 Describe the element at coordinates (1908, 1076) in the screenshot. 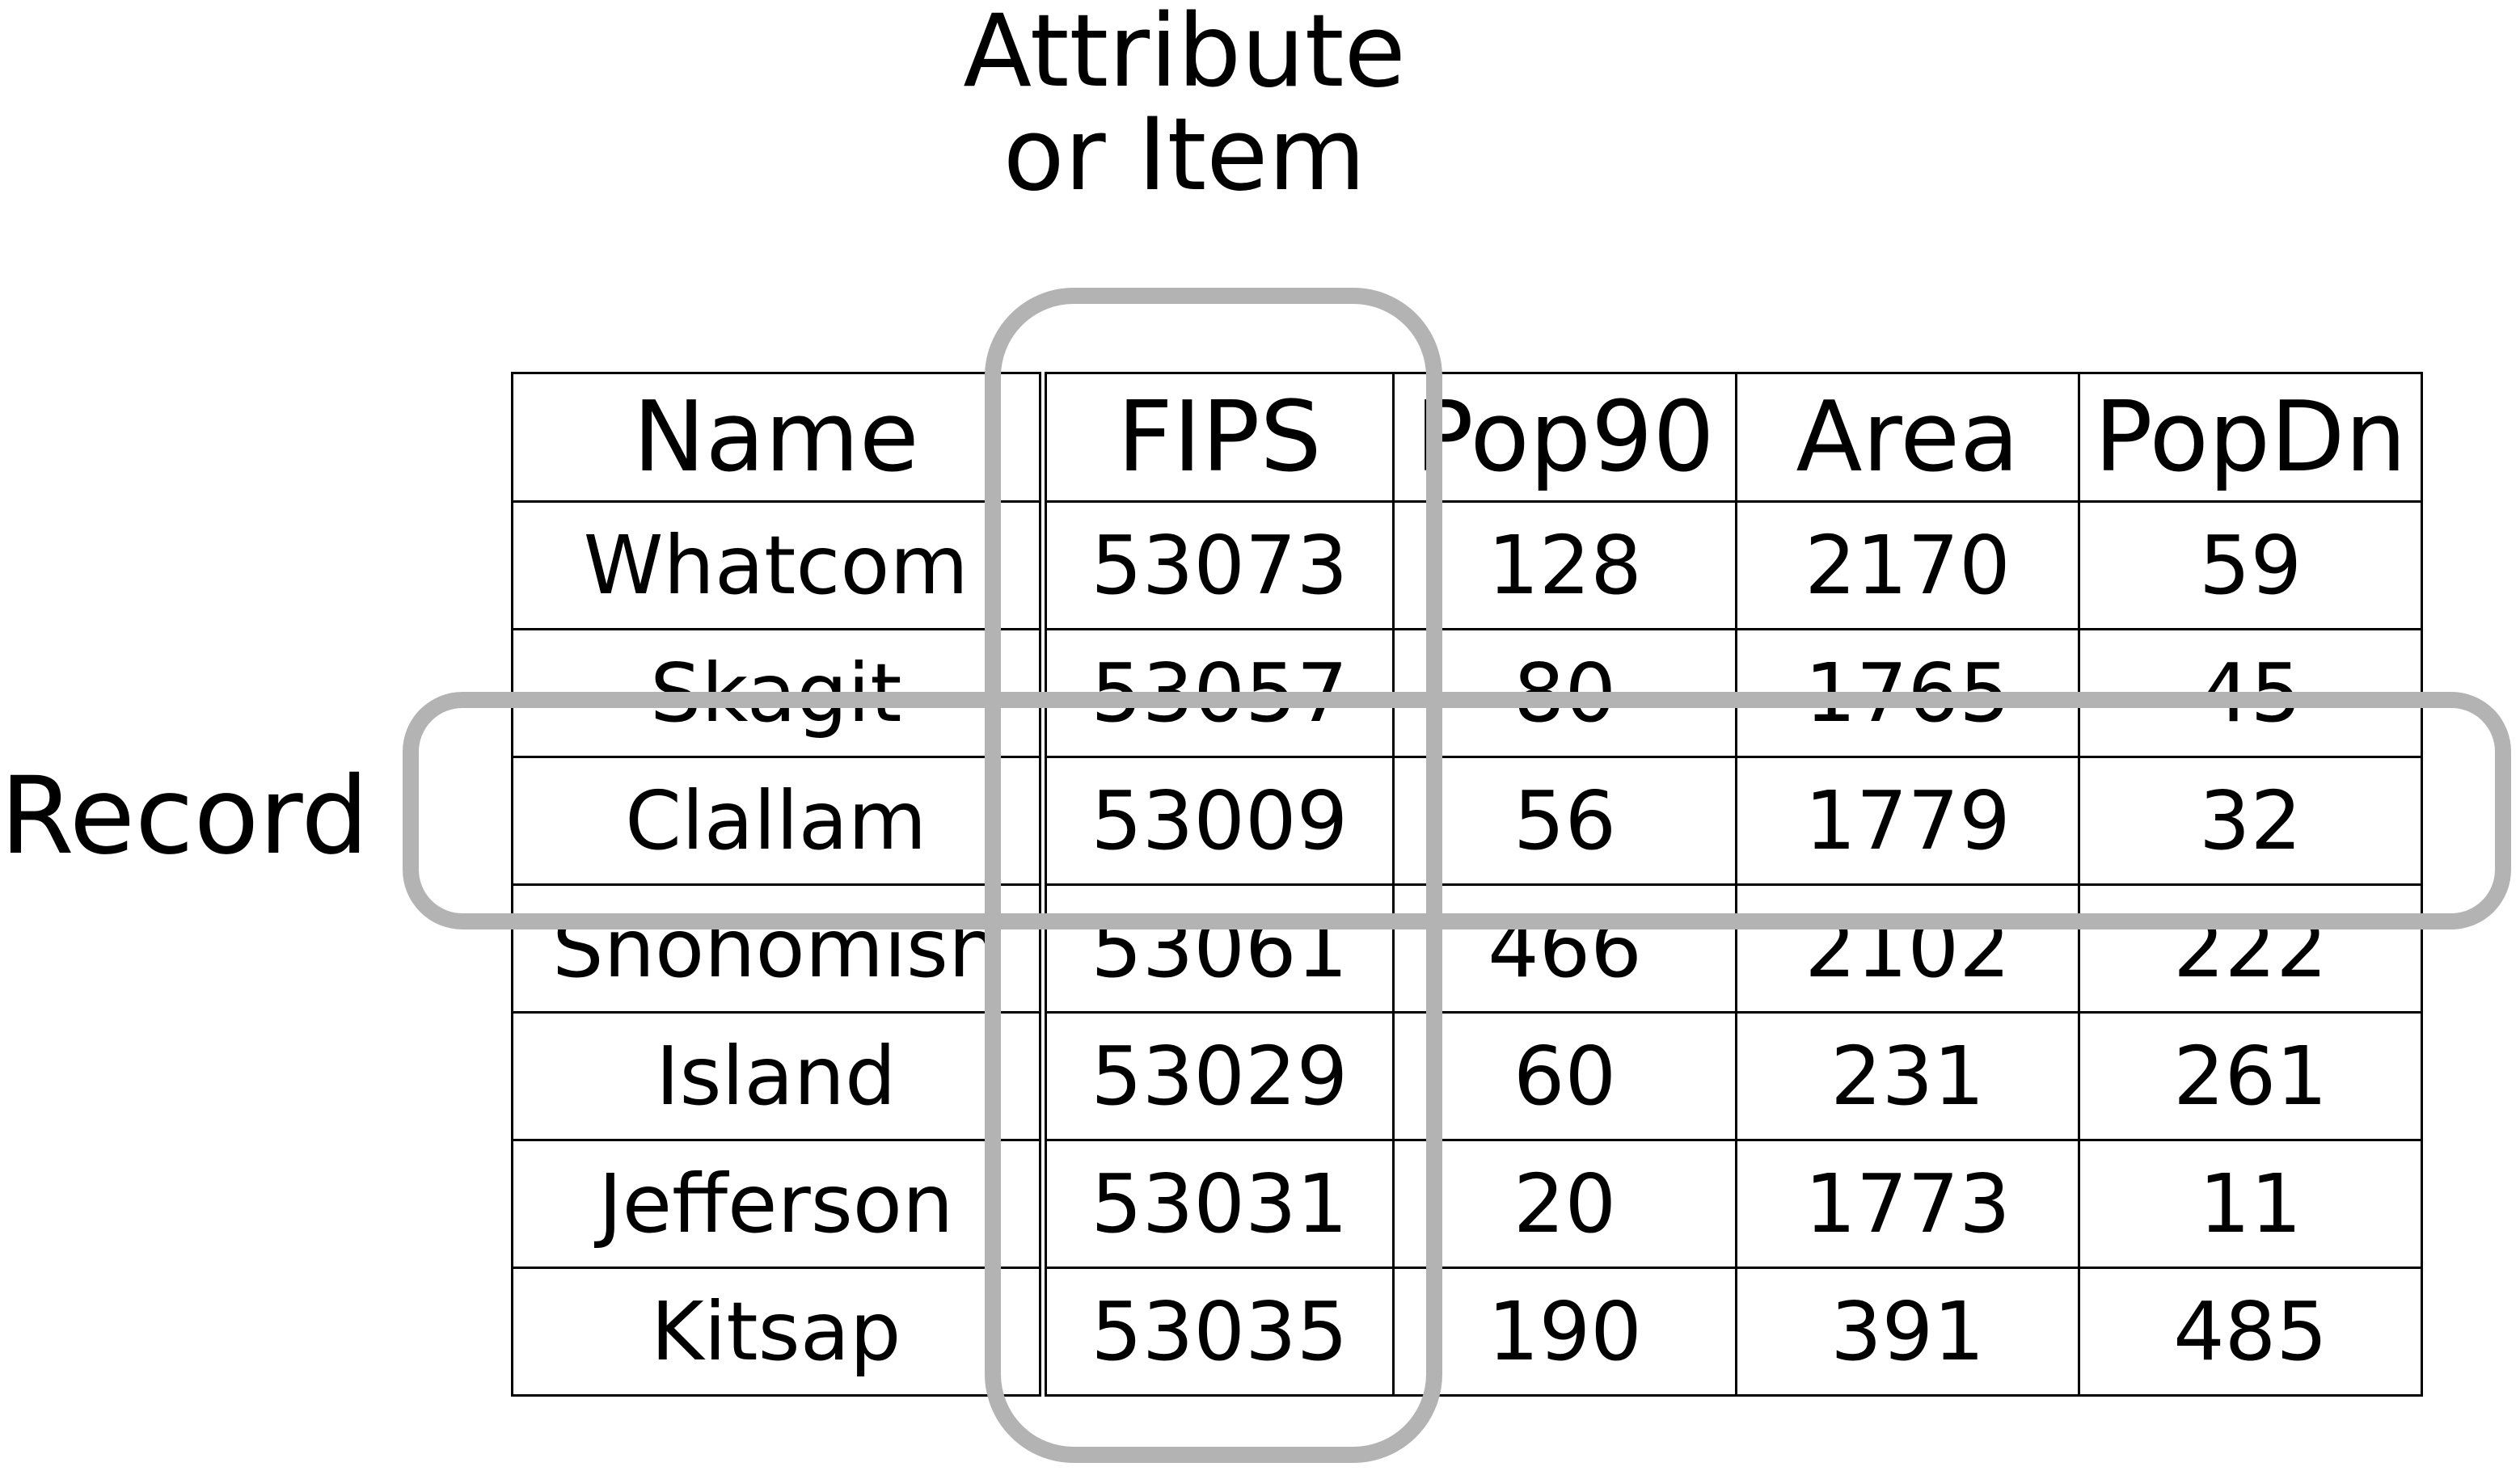

I see `cell-area: 231` at that location.